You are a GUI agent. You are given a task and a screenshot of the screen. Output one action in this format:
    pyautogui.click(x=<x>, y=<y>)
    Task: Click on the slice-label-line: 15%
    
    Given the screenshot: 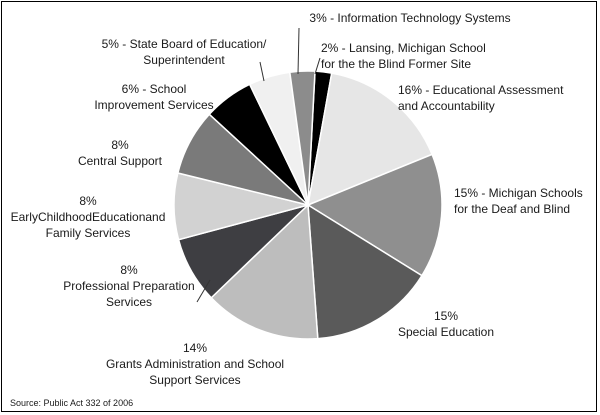 What is the action you would take?
    pyautogui.click(x=446, y=316)
    